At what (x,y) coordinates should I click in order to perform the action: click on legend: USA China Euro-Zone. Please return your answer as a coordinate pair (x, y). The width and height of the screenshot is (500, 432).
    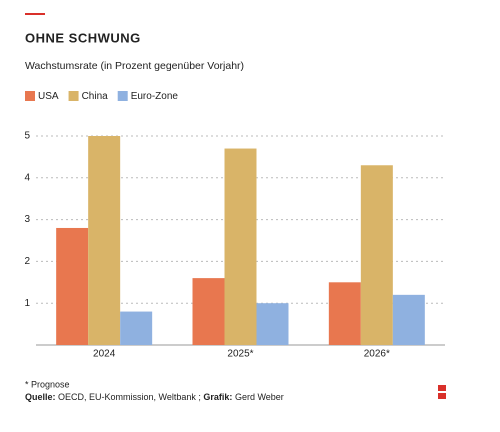
    Looking at the image, I should click on (101, 96).